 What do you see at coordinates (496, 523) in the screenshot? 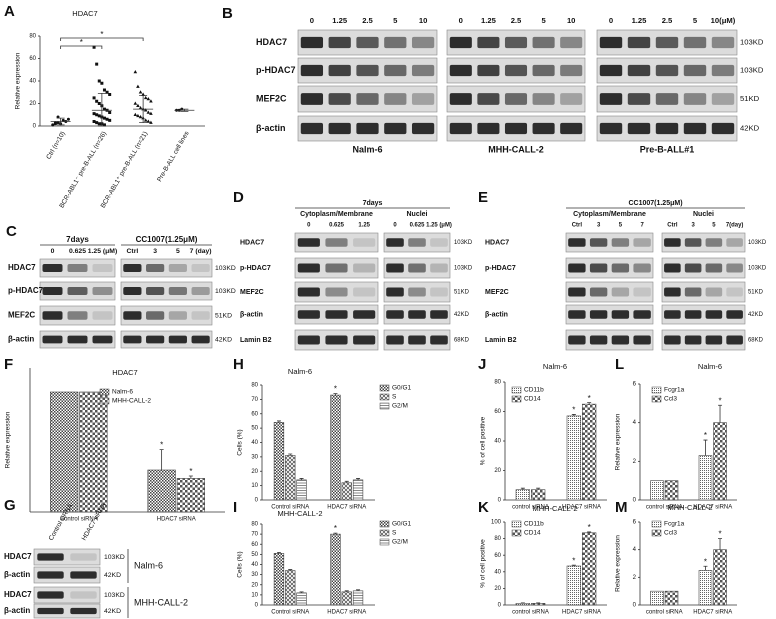
I see `y-tick-label: 100` at bounding box center [496, 523].